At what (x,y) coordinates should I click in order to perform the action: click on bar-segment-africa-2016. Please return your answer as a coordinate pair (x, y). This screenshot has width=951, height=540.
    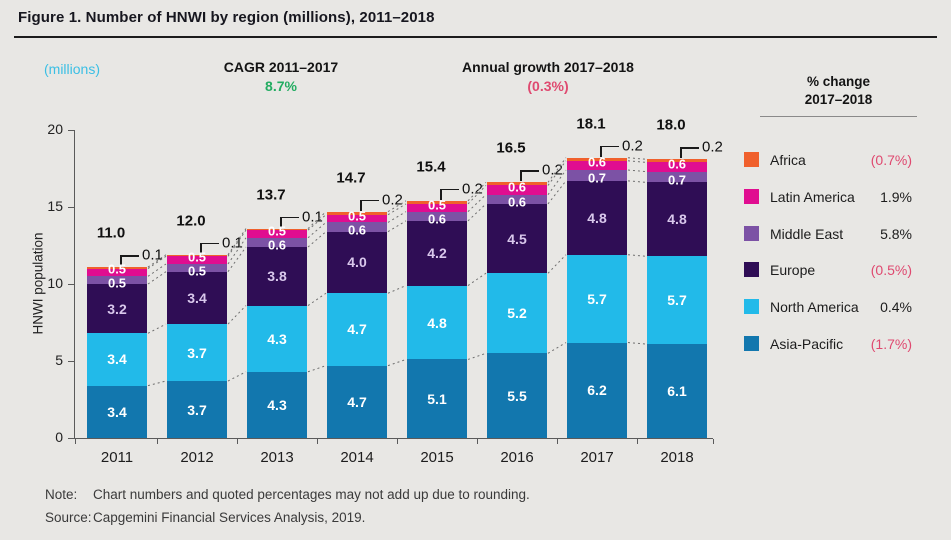
    Looking at the image, I should click on (517, 184).